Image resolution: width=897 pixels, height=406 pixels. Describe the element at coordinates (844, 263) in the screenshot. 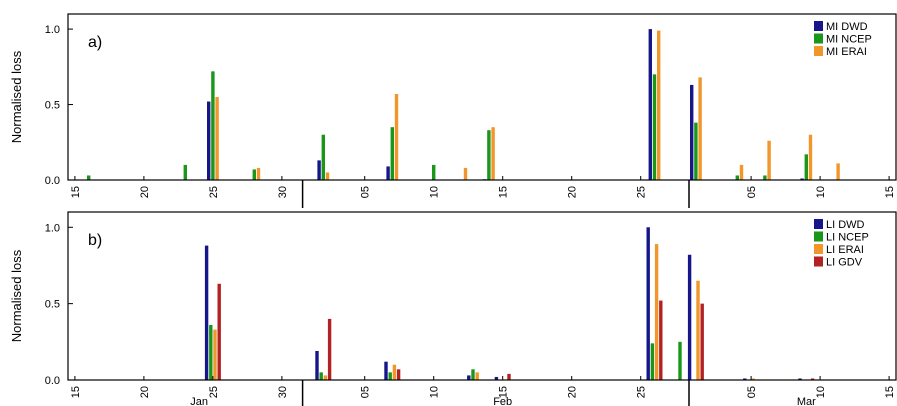

I see `legend-label: LI GDV` at that location.